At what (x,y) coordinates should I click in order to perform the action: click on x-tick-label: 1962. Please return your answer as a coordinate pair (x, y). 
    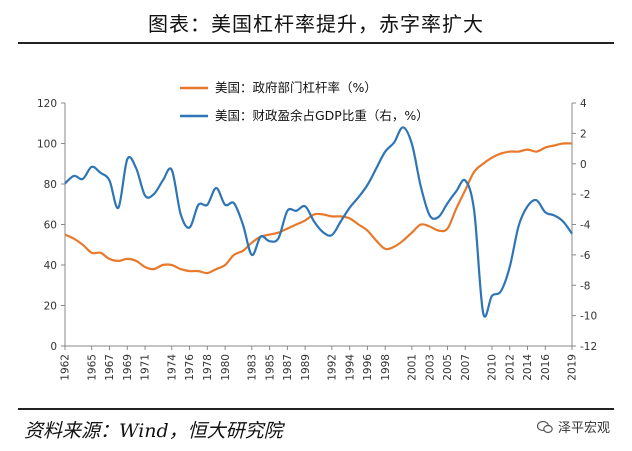
    Looking at the image, I should click on (66, 367).